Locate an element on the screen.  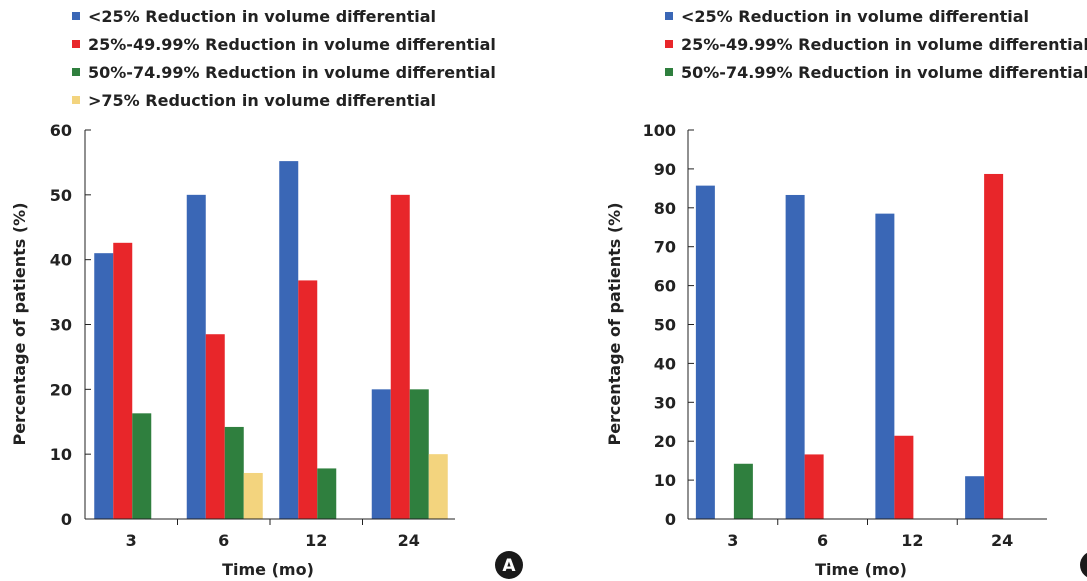
y-tick-label: 100 is located at coordinates (659, 130).